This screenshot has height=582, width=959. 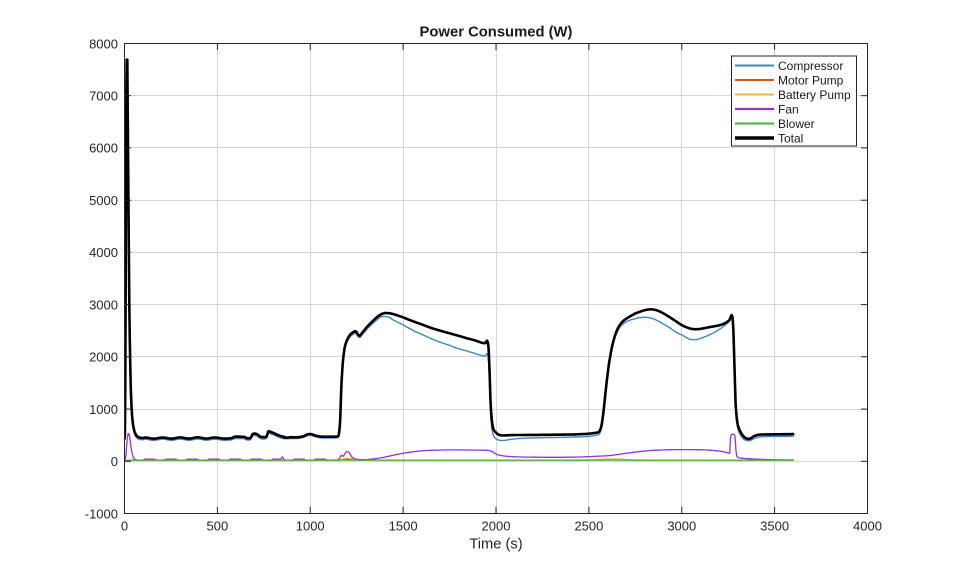 I want to click on svg-text: Total, so click(x=790, y=138).